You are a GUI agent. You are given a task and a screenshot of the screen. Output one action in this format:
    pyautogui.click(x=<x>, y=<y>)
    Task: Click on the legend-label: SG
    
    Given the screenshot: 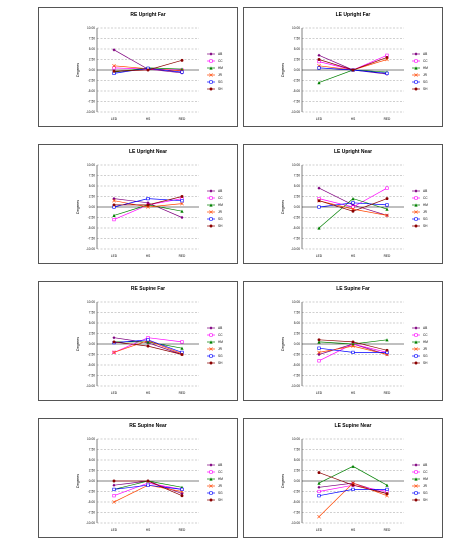 What is the action you would take?
    pyautogui.click(x=220, y=356)
    